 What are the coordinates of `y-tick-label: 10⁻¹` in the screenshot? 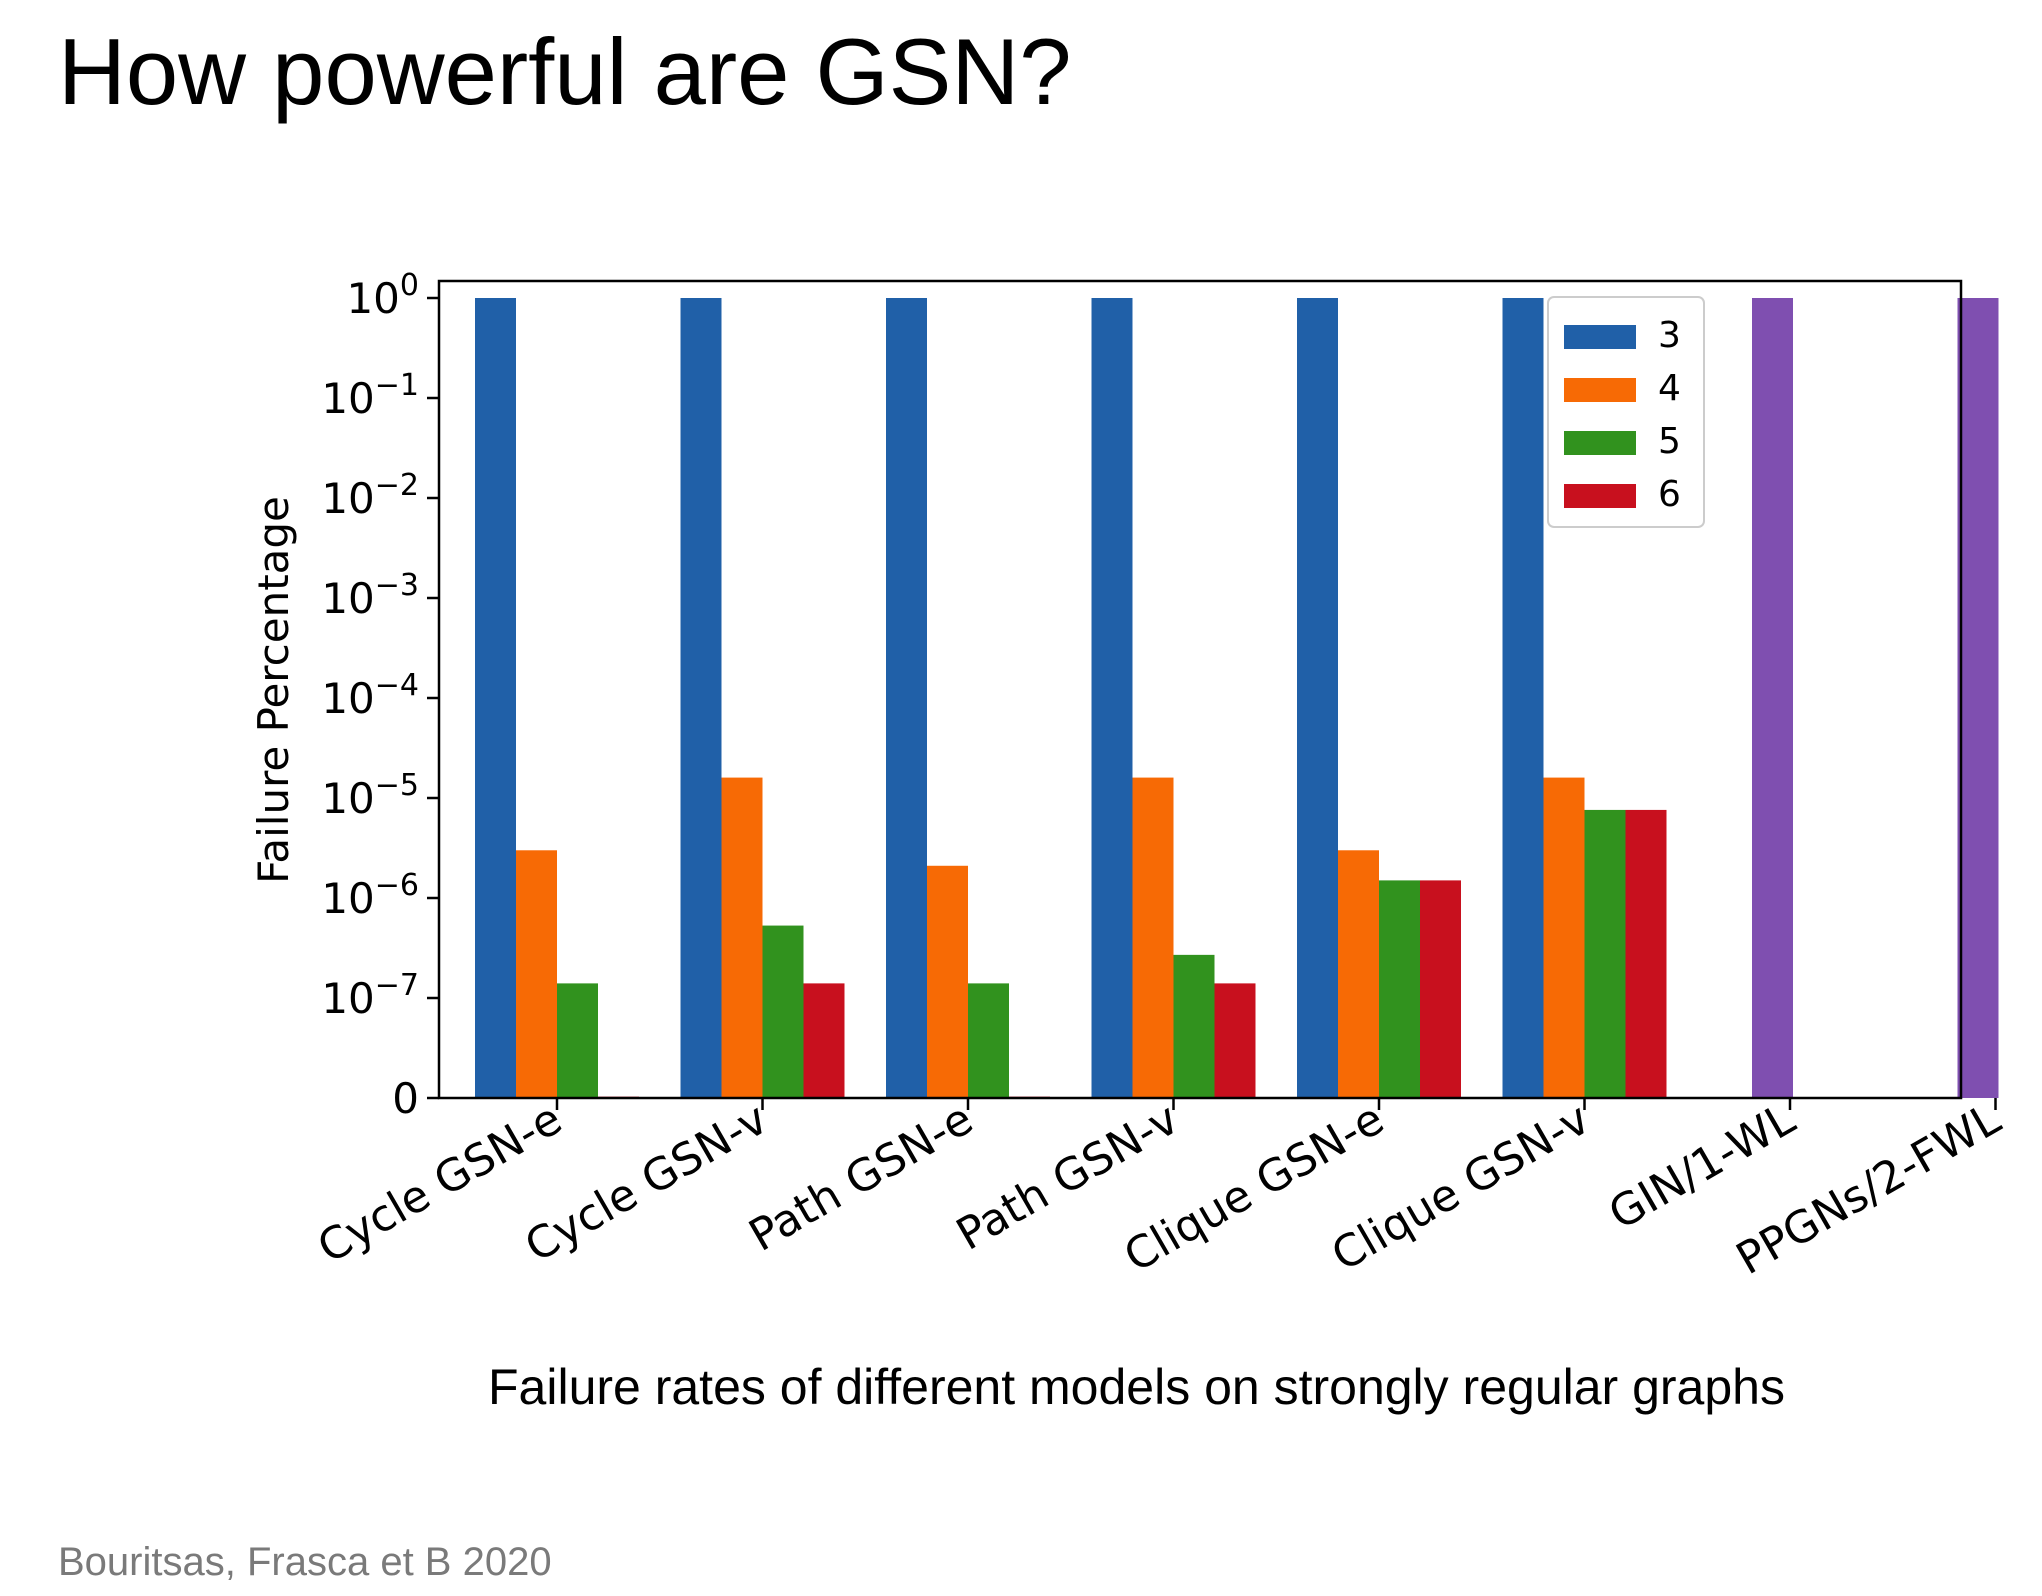 It's located at (370, 395).